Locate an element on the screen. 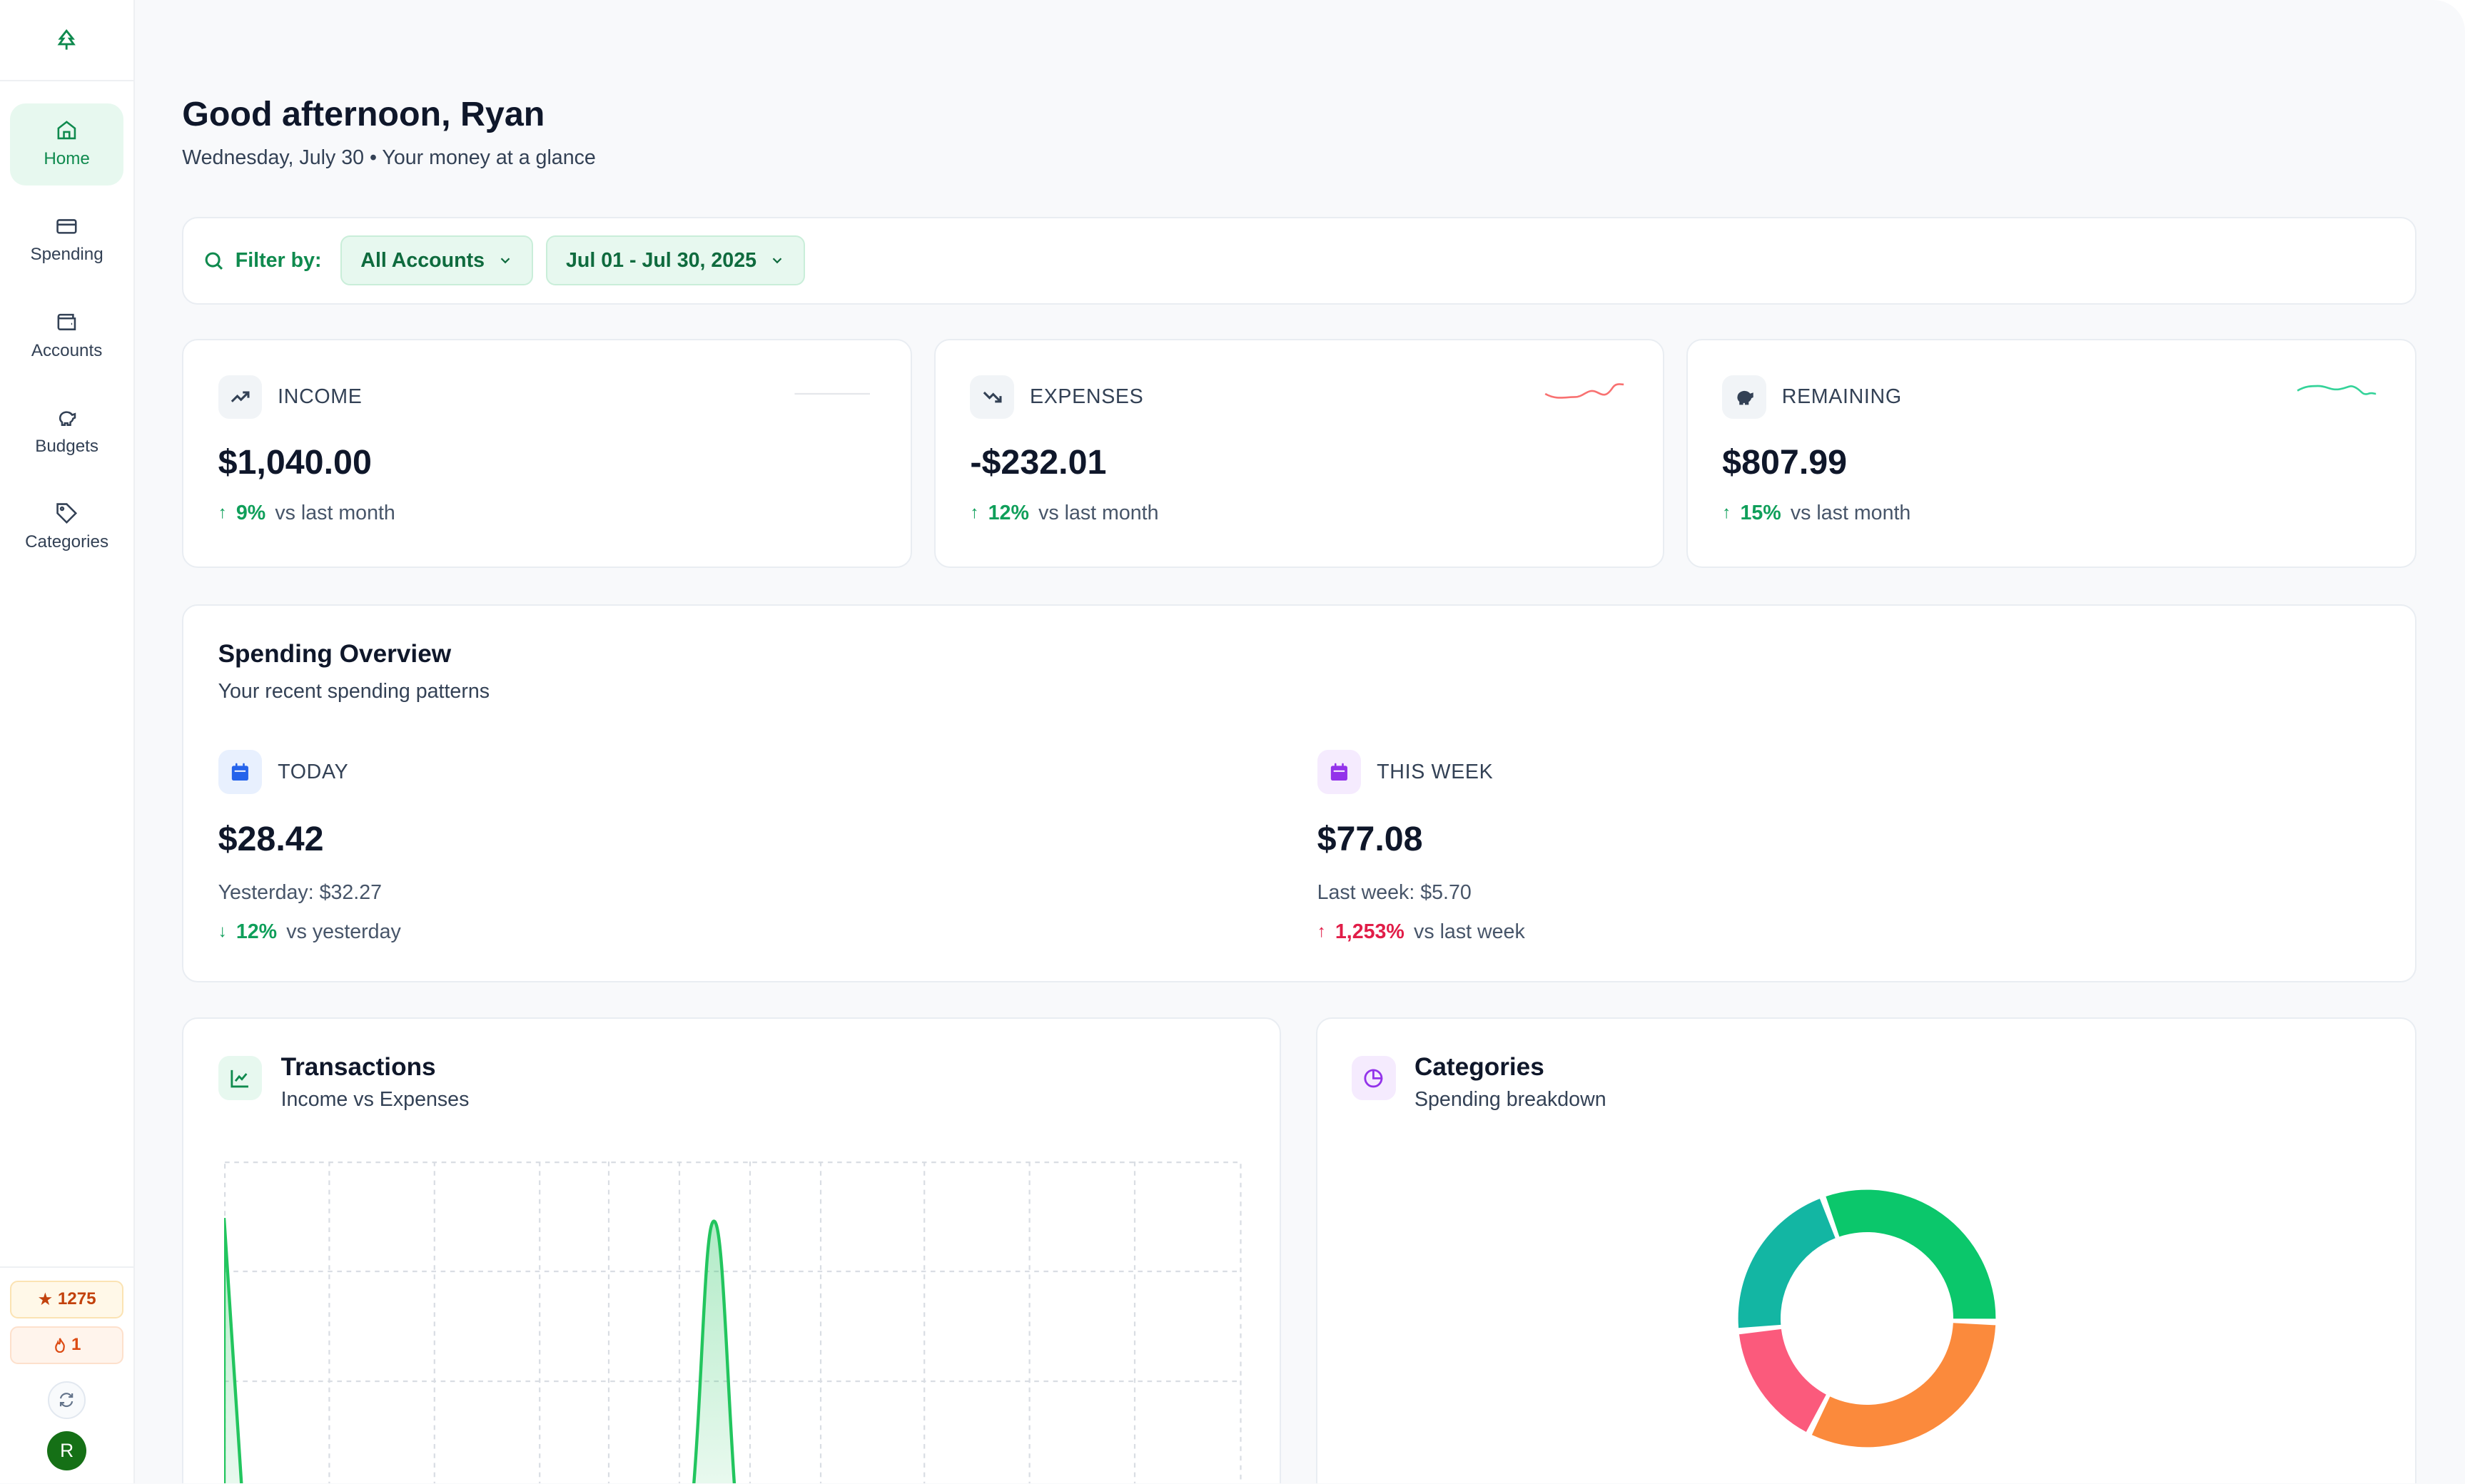  expenses-card: EXPENSES -$232.01 ↑ 12% vs last month is located at coordinates (1298, 454).